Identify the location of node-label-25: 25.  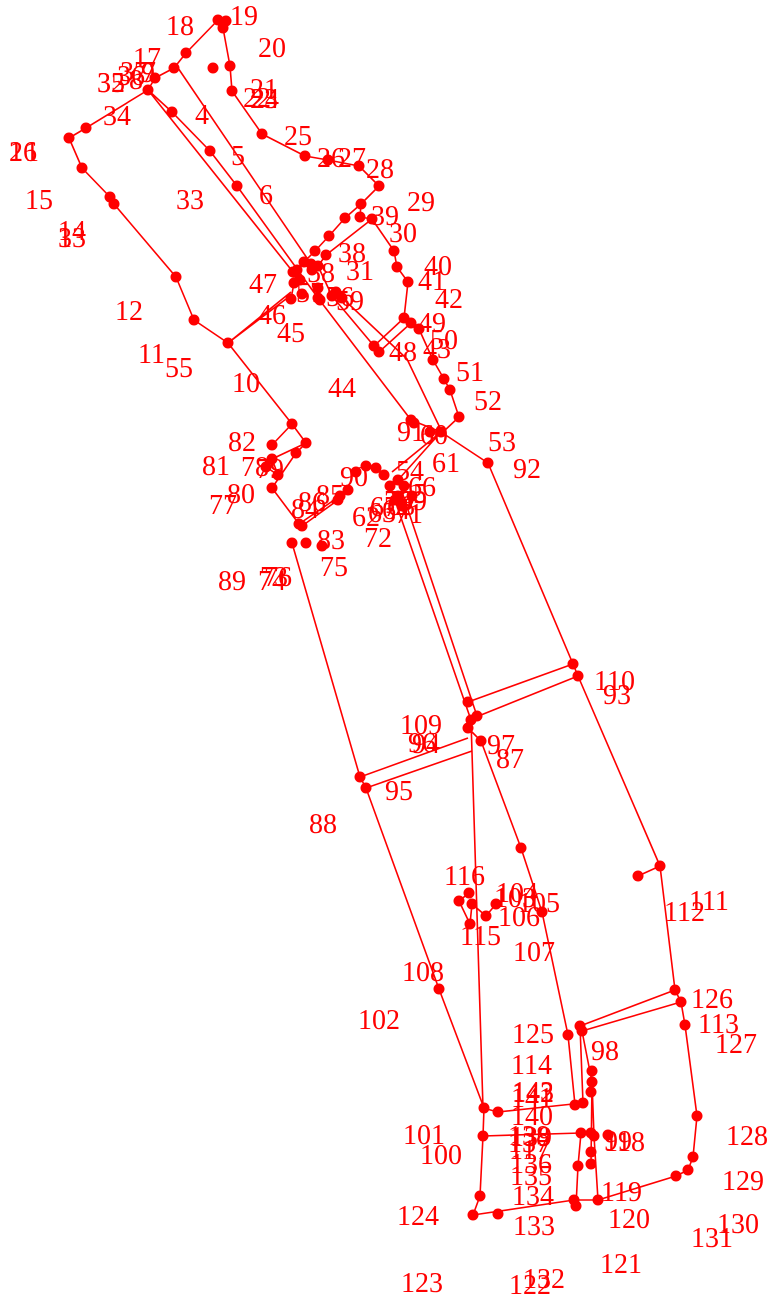
(298, 136).